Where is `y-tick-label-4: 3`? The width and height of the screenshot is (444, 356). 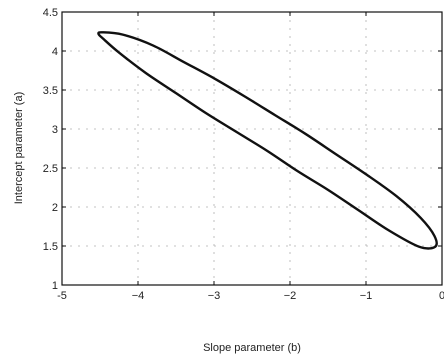
y-tick-label-4: 3 is located at coordinates (55, 130).